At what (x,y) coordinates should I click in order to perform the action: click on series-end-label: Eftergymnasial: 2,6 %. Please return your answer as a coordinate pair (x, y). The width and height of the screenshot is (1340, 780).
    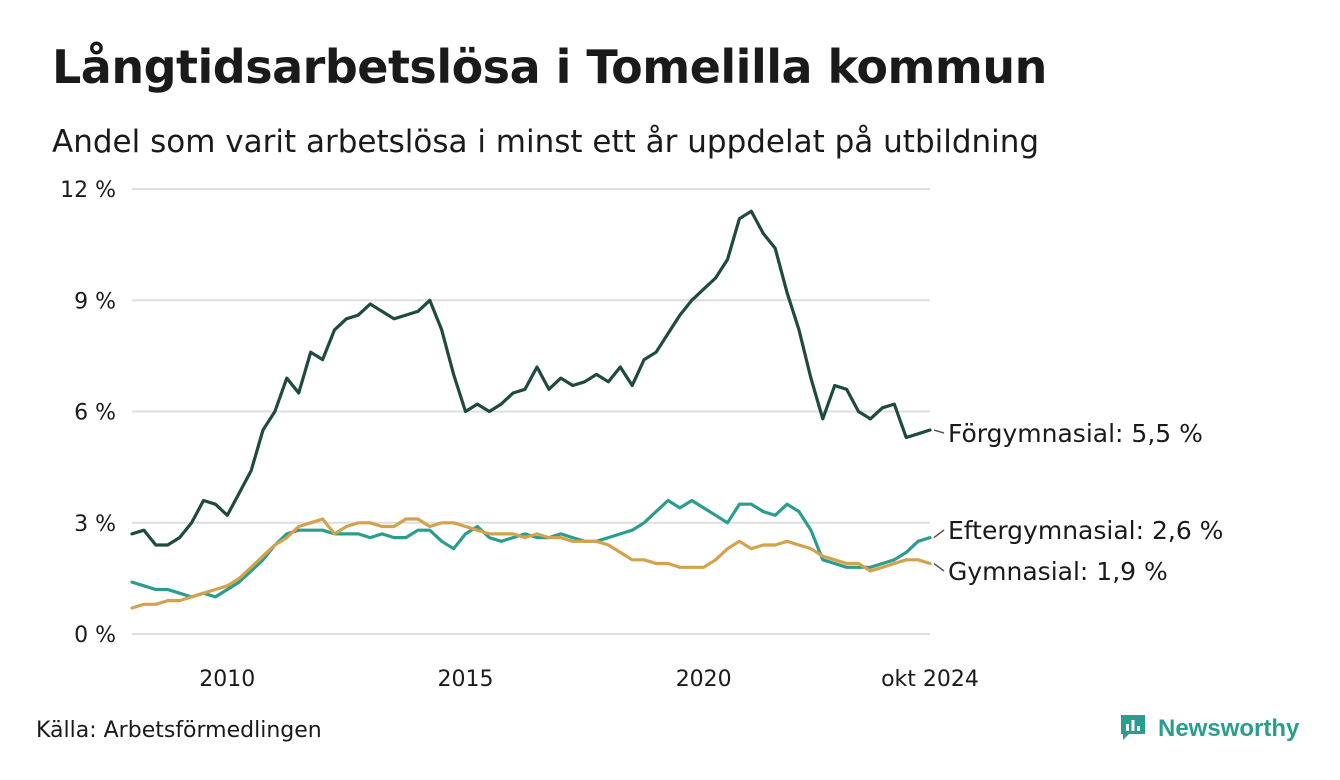
    Looking at the image, I should click on (1085, 530).